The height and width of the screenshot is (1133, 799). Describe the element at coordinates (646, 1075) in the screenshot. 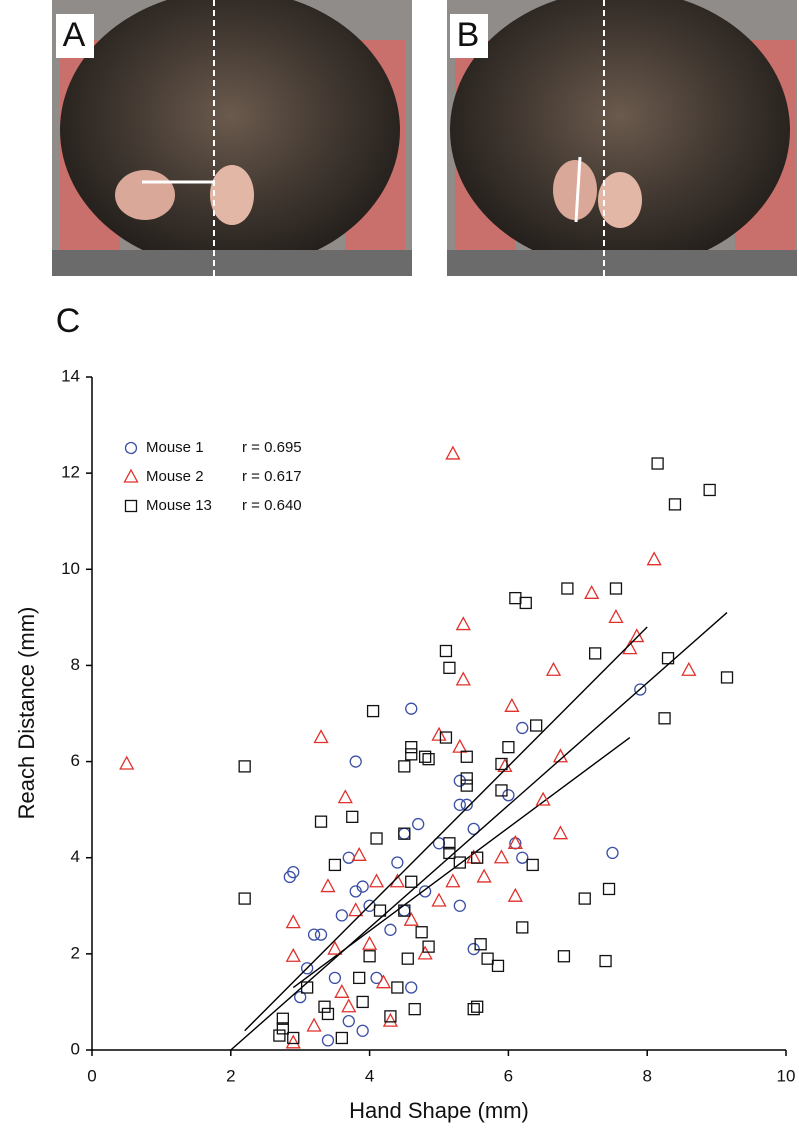

I see `x-tick-label: 8` at that location.